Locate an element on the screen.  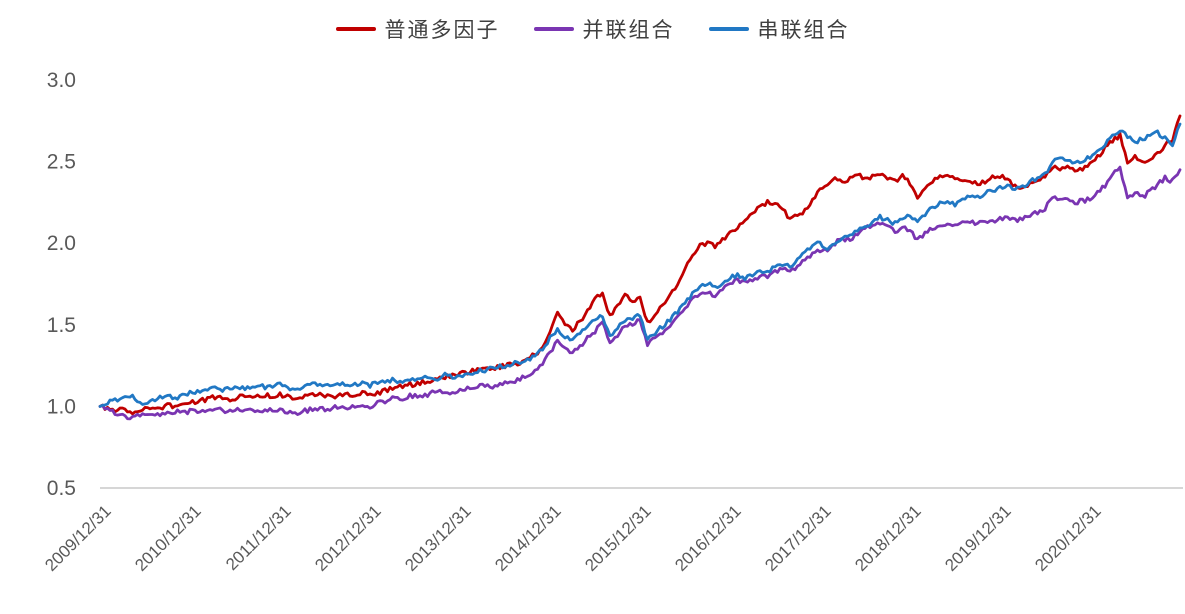
legend-item-2: 串联组合 is located at coordinates (779, 29).